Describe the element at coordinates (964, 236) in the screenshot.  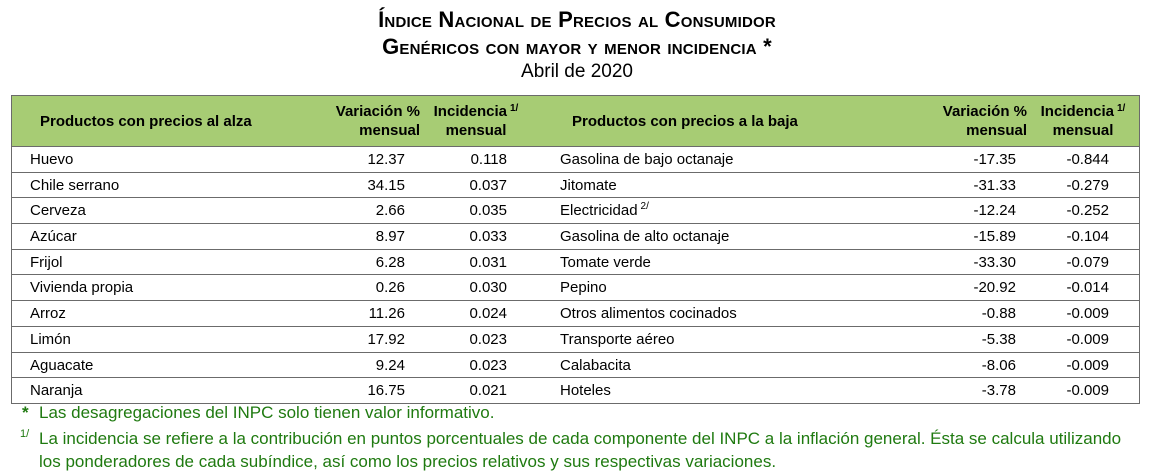
I see `down-variation-cell: -15.89` at that location.